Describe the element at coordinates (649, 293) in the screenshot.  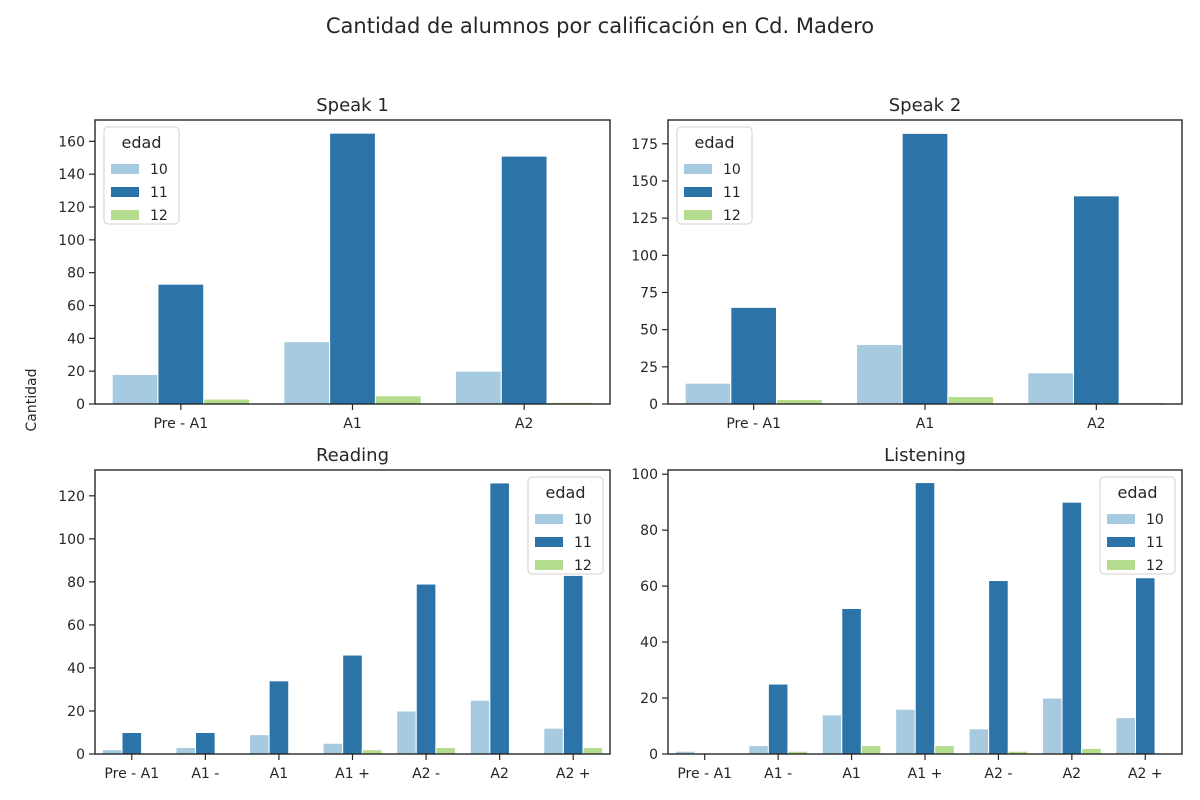
I see `y-tick-label: 75` at that location.